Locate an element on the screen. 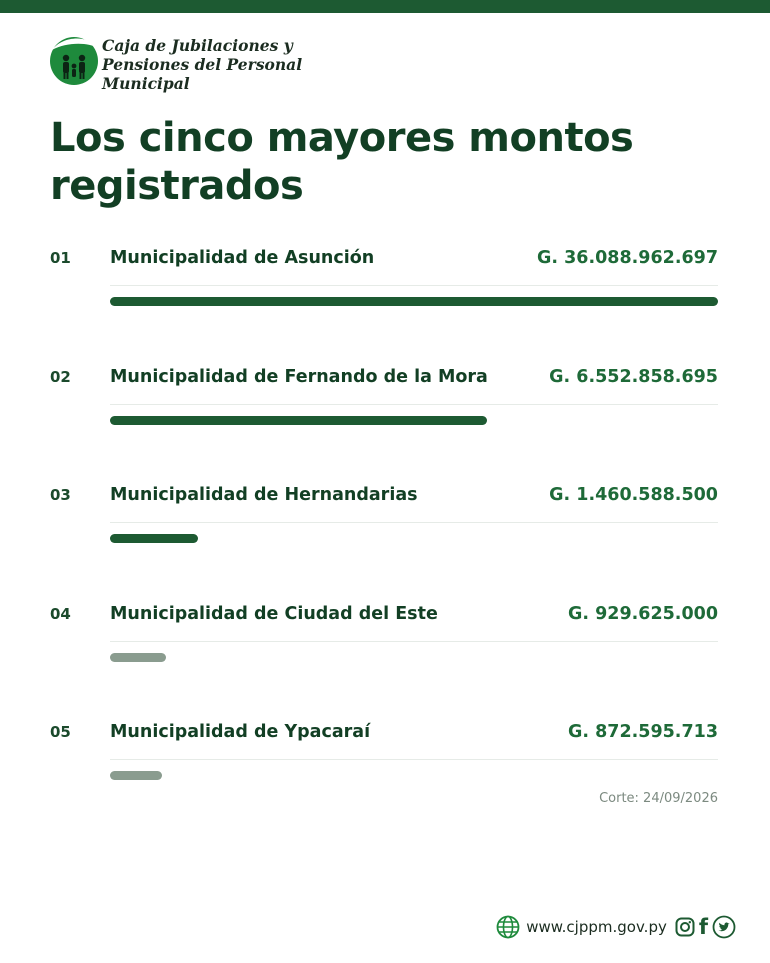 Image resolution: width=770 pixels, height=963 pixels. municipality-name: Municipalidad de Fernando de la Mora is located at coordinates (299, 376).